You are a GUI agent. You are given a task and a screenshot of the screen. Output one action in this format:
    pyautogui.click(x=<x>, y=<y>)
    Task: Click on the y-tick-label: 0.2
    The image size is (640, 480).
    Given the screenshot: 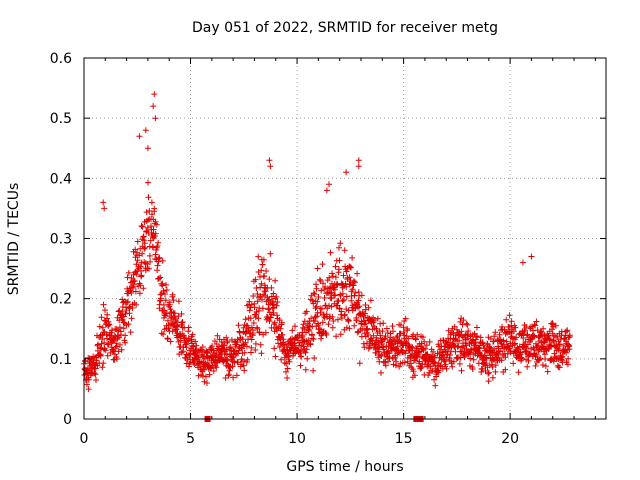 What is the action you would take?
    pyautogui.click(x=61, y=300)
    